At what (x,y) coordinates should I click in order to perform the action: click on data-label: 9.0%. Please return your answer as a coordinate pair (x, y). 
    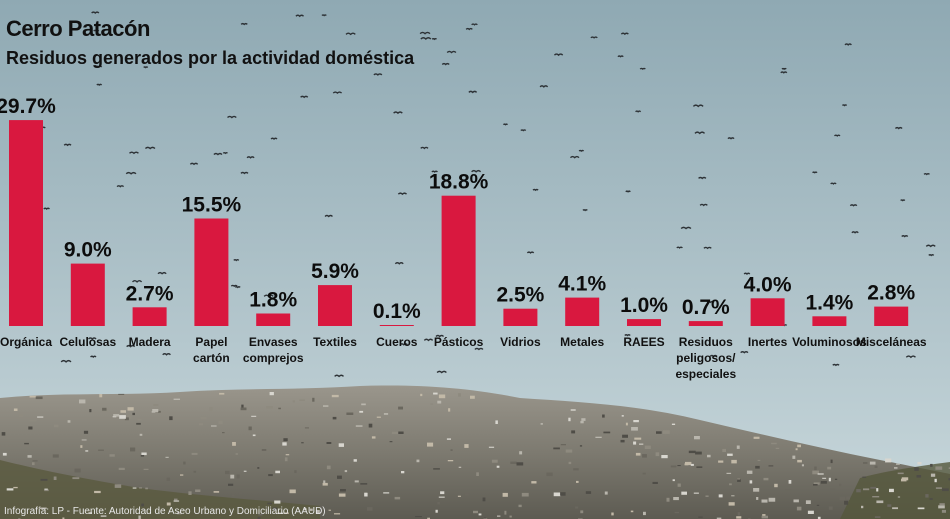
    Looking at the image, I should click on (88, 250).